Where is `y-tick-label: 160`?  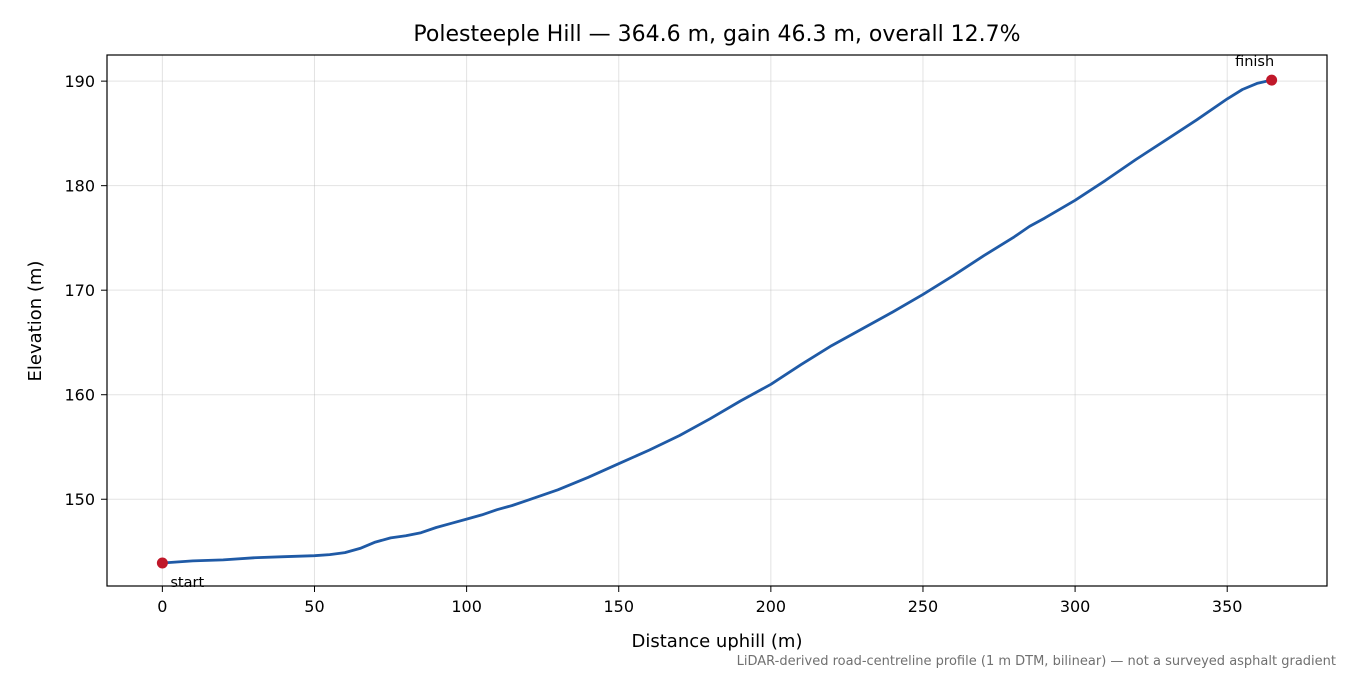
y-tick-label: 160 is located at coordinates (79, 395).